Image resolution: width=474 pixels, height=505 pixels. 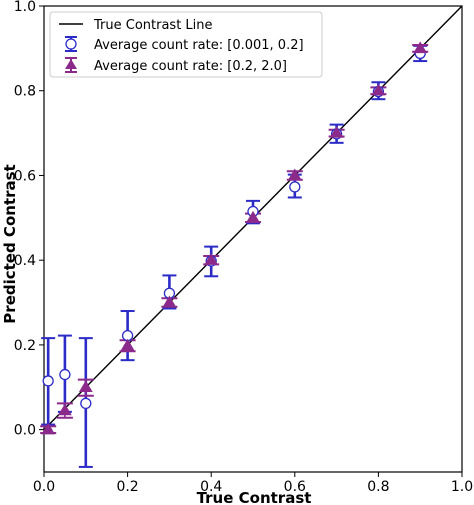 I want to click on legend-circle-swatch, so click(x=71, y=44).